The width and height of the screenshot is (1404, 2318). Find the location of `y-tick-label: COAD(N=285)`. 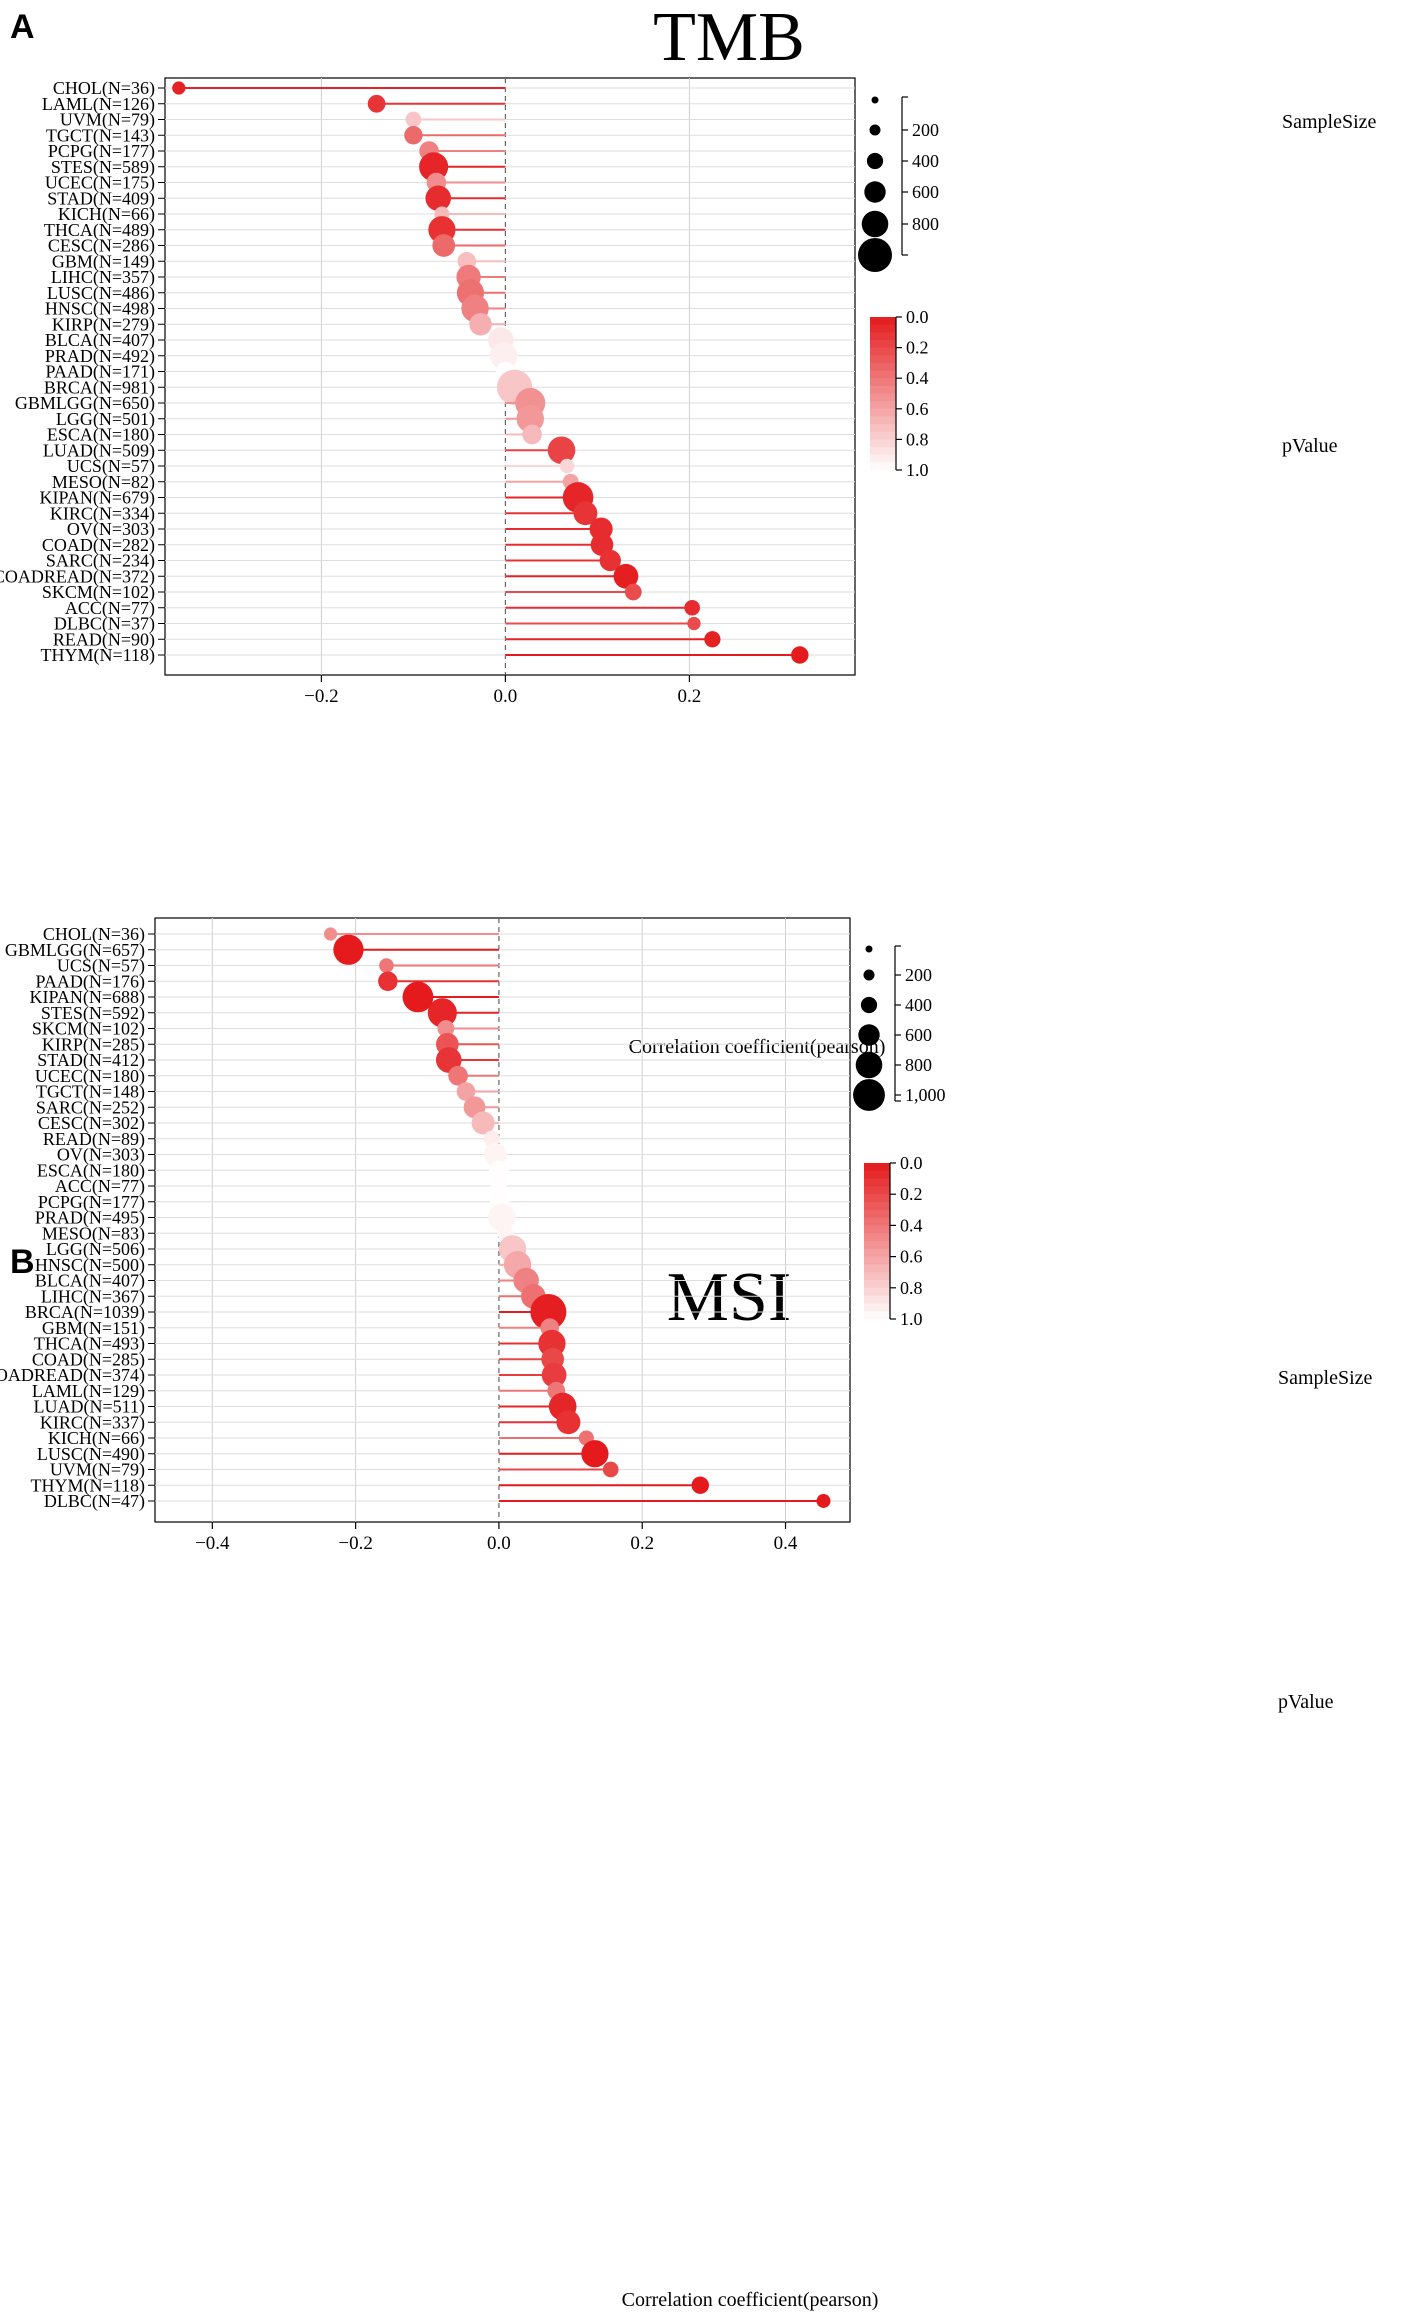

y-tick-label: COAD(N=285) is located at coordinates (88, 1359).